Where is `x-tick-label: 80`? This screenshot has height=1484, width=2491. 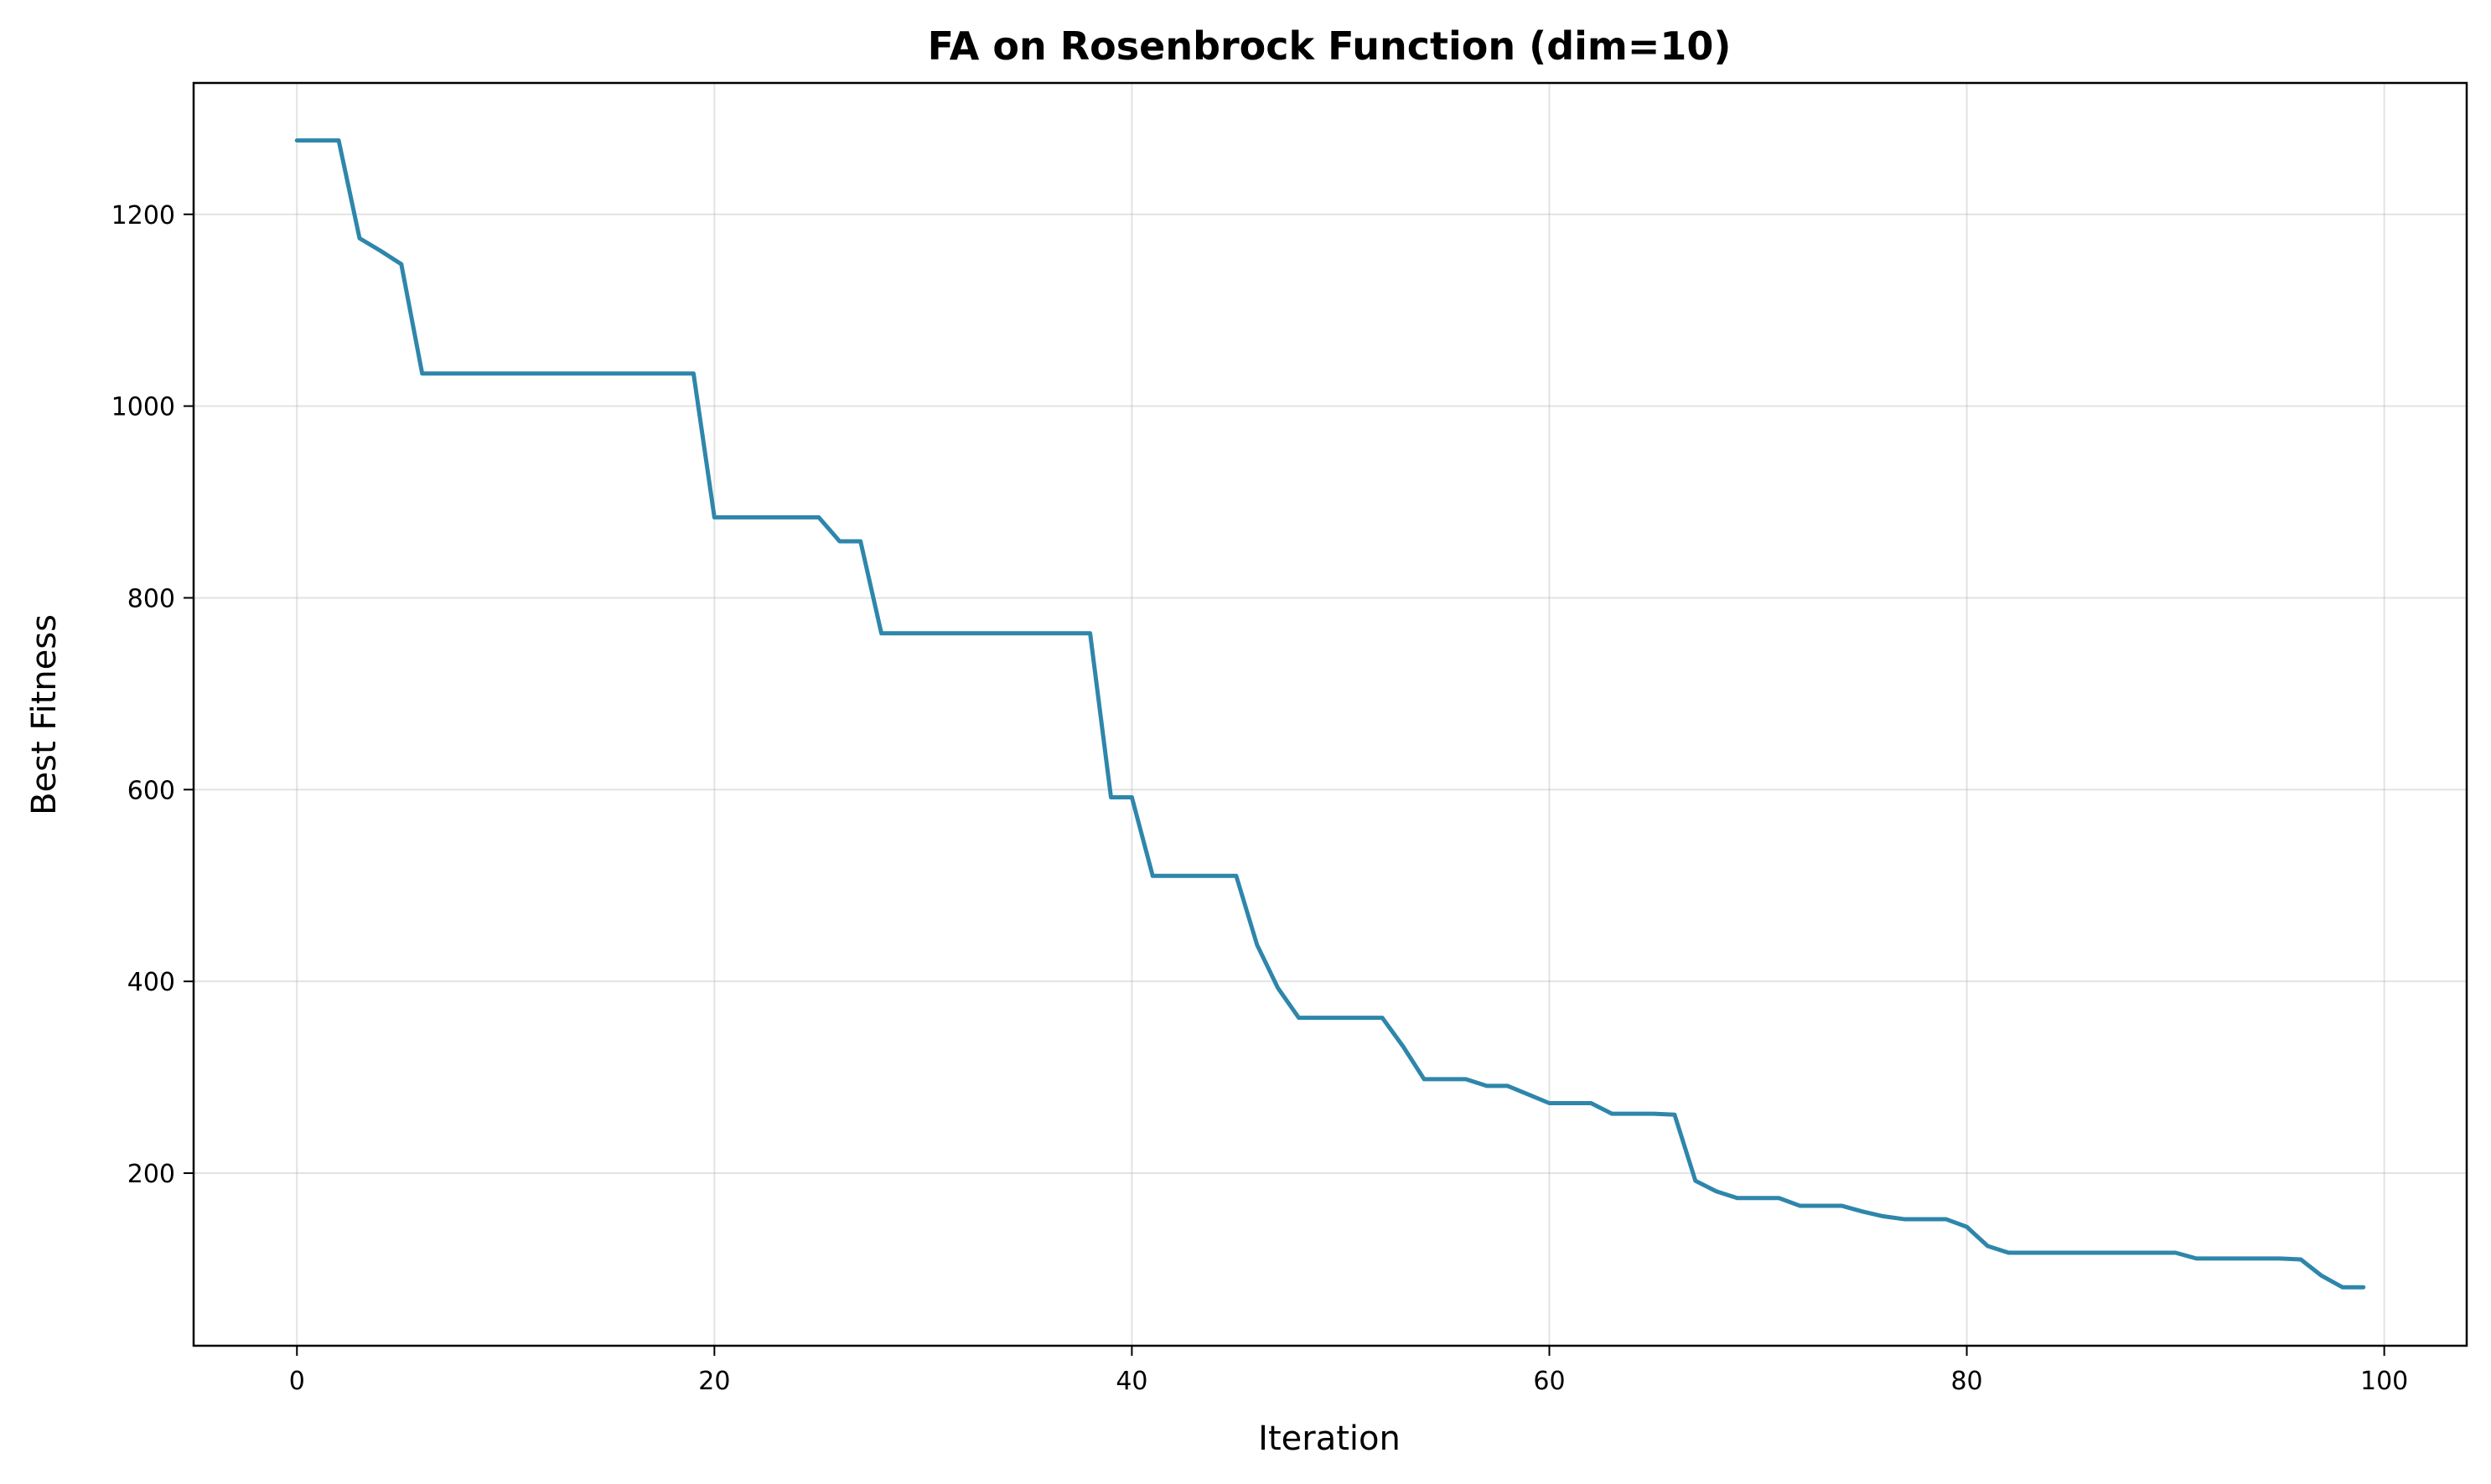
x-tick-label: 80 is located at coordinates (1966, 1382).